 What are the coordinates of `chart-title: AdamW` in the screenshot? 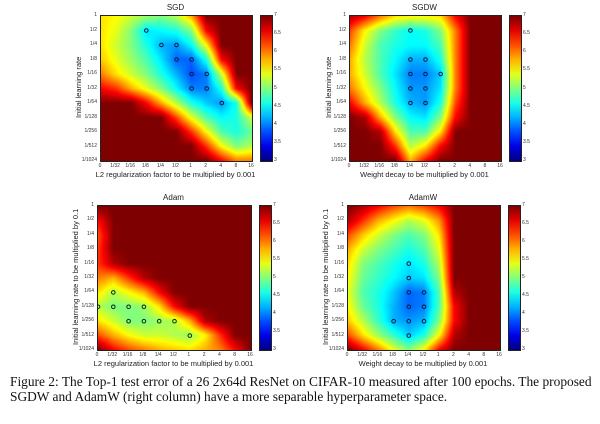 It's located at (423, 197).